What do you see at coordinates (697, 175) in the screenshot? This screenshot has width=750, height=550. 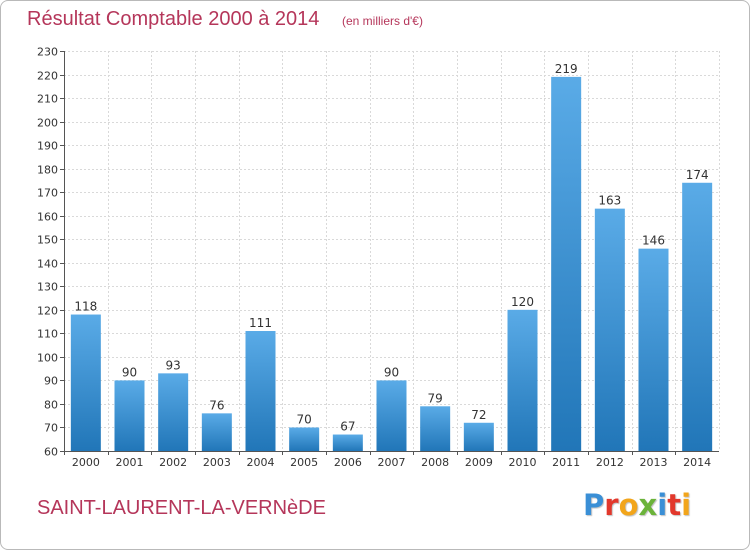 I see `bar-value-label: 174` at bounding box center [697, 175].